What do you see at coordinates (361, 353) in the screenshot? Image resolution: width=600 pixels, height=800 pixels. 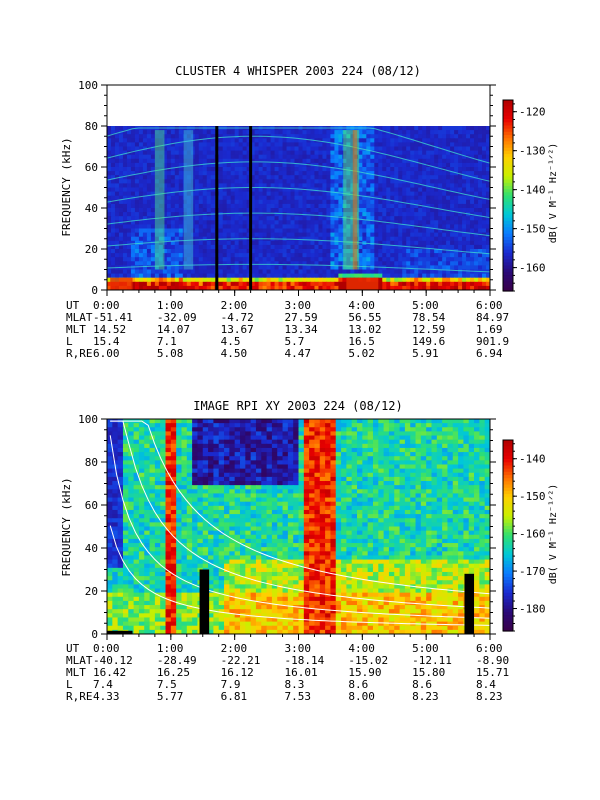 I see `ephemeris-value: 5.02` at bounding box center [361, 353].